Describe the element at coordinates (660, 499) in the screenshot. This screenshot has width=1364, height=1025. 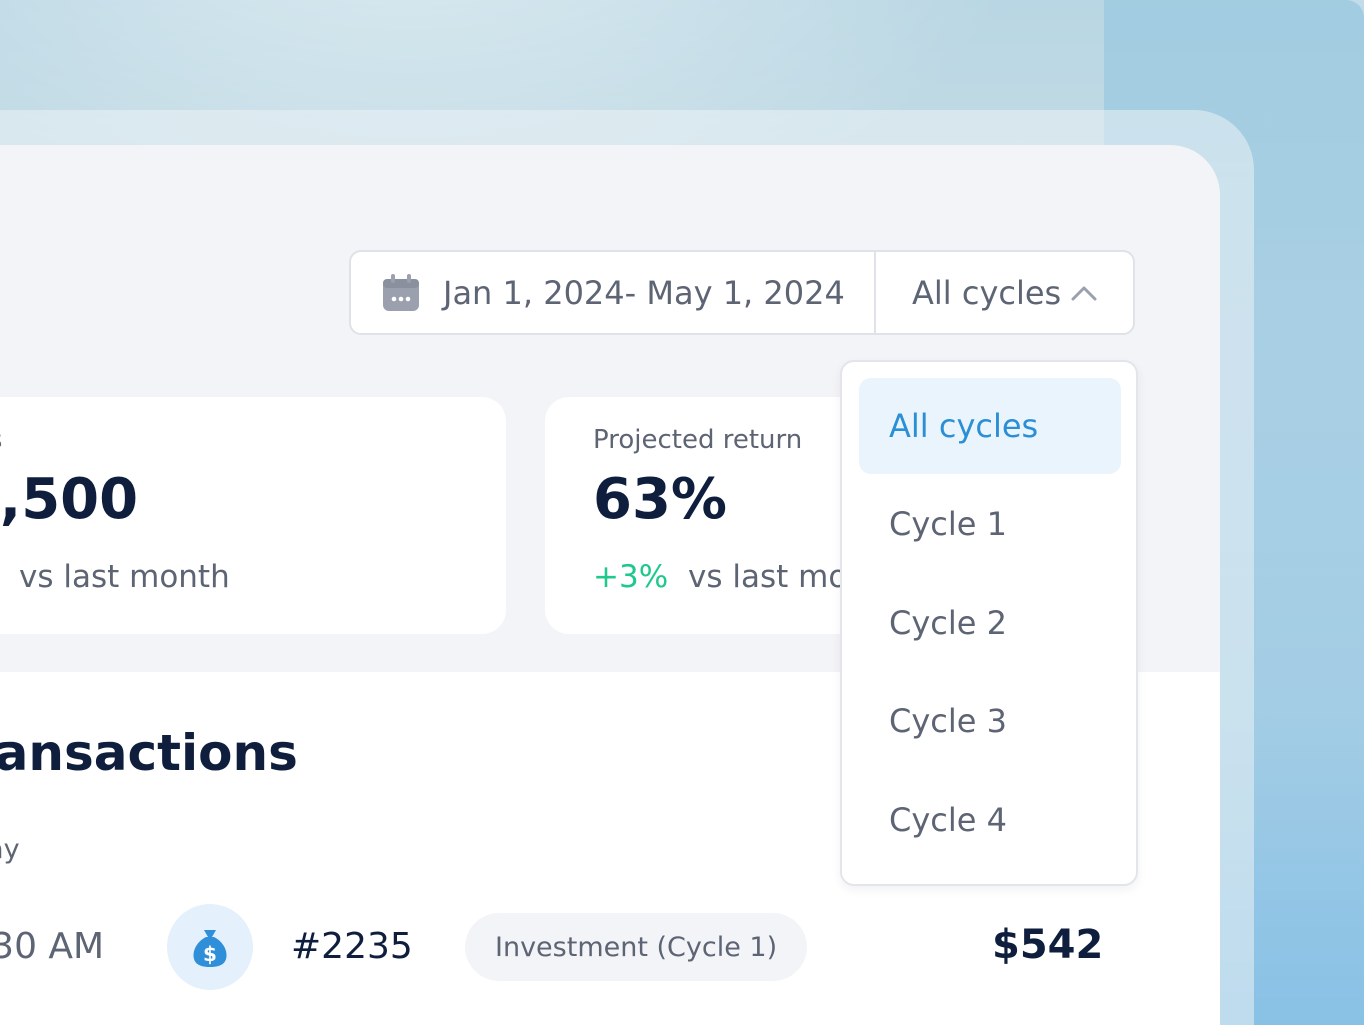
I see `card-value: 63%` at that location.